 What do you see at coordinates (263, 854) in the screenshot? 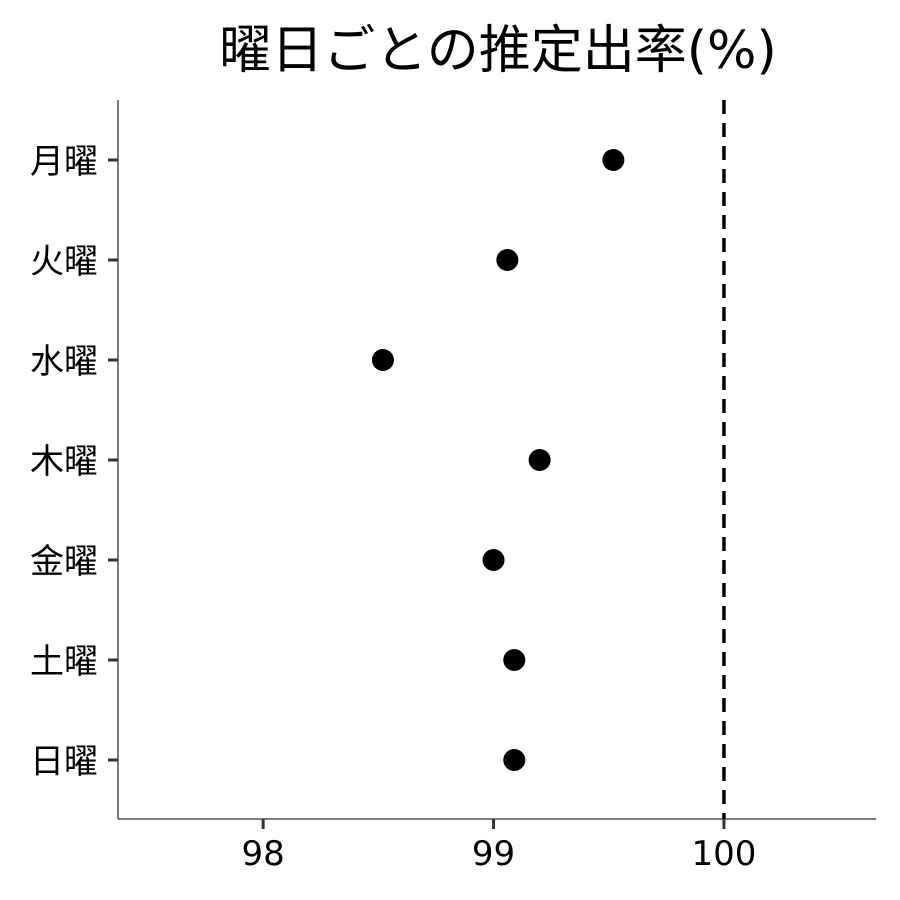
I see `x-tick-label: 98` at bounding box center [263, 854].